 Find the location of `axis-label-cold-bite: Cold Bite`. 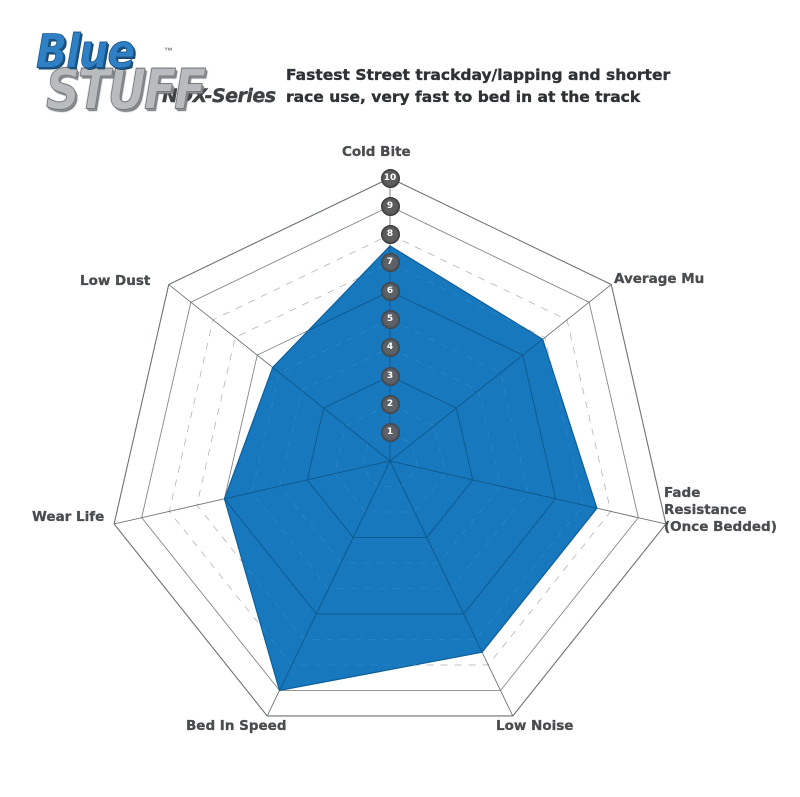

axis-label-cold-bite: Cold Bite is located at coordinates (376, 152).